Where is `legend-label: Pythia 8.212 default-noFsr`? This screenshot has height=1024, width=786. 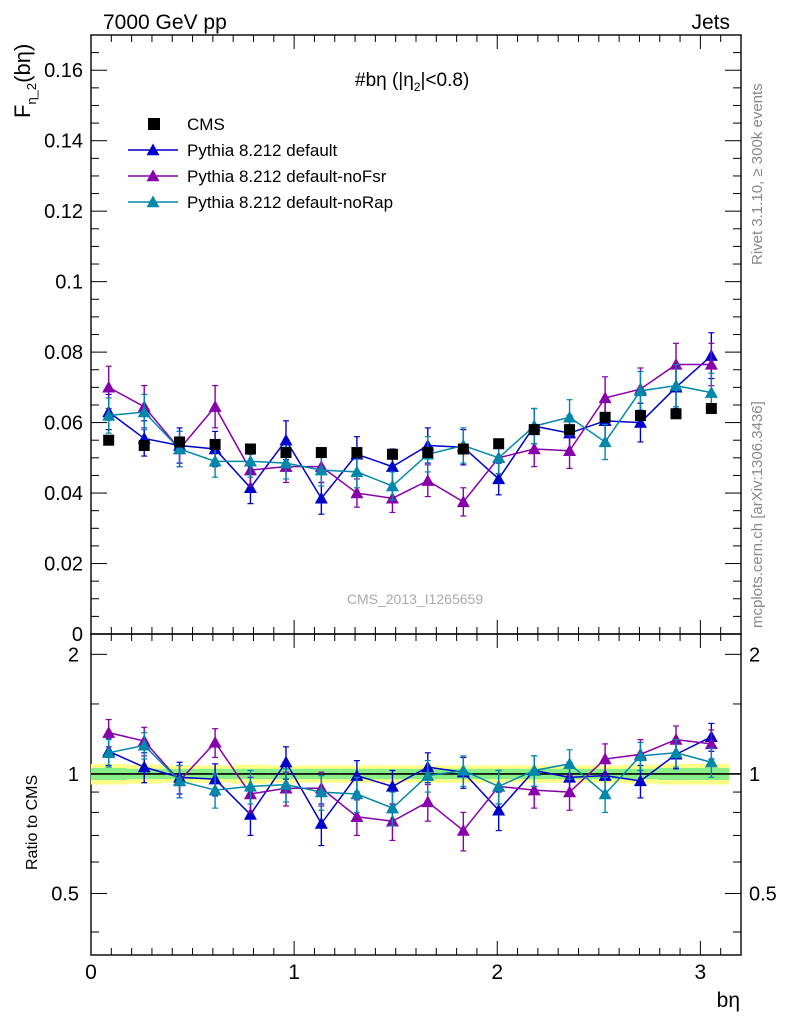 legend-label: Pythia 8.212 default-noFsr is located at coordinates (287, 176).